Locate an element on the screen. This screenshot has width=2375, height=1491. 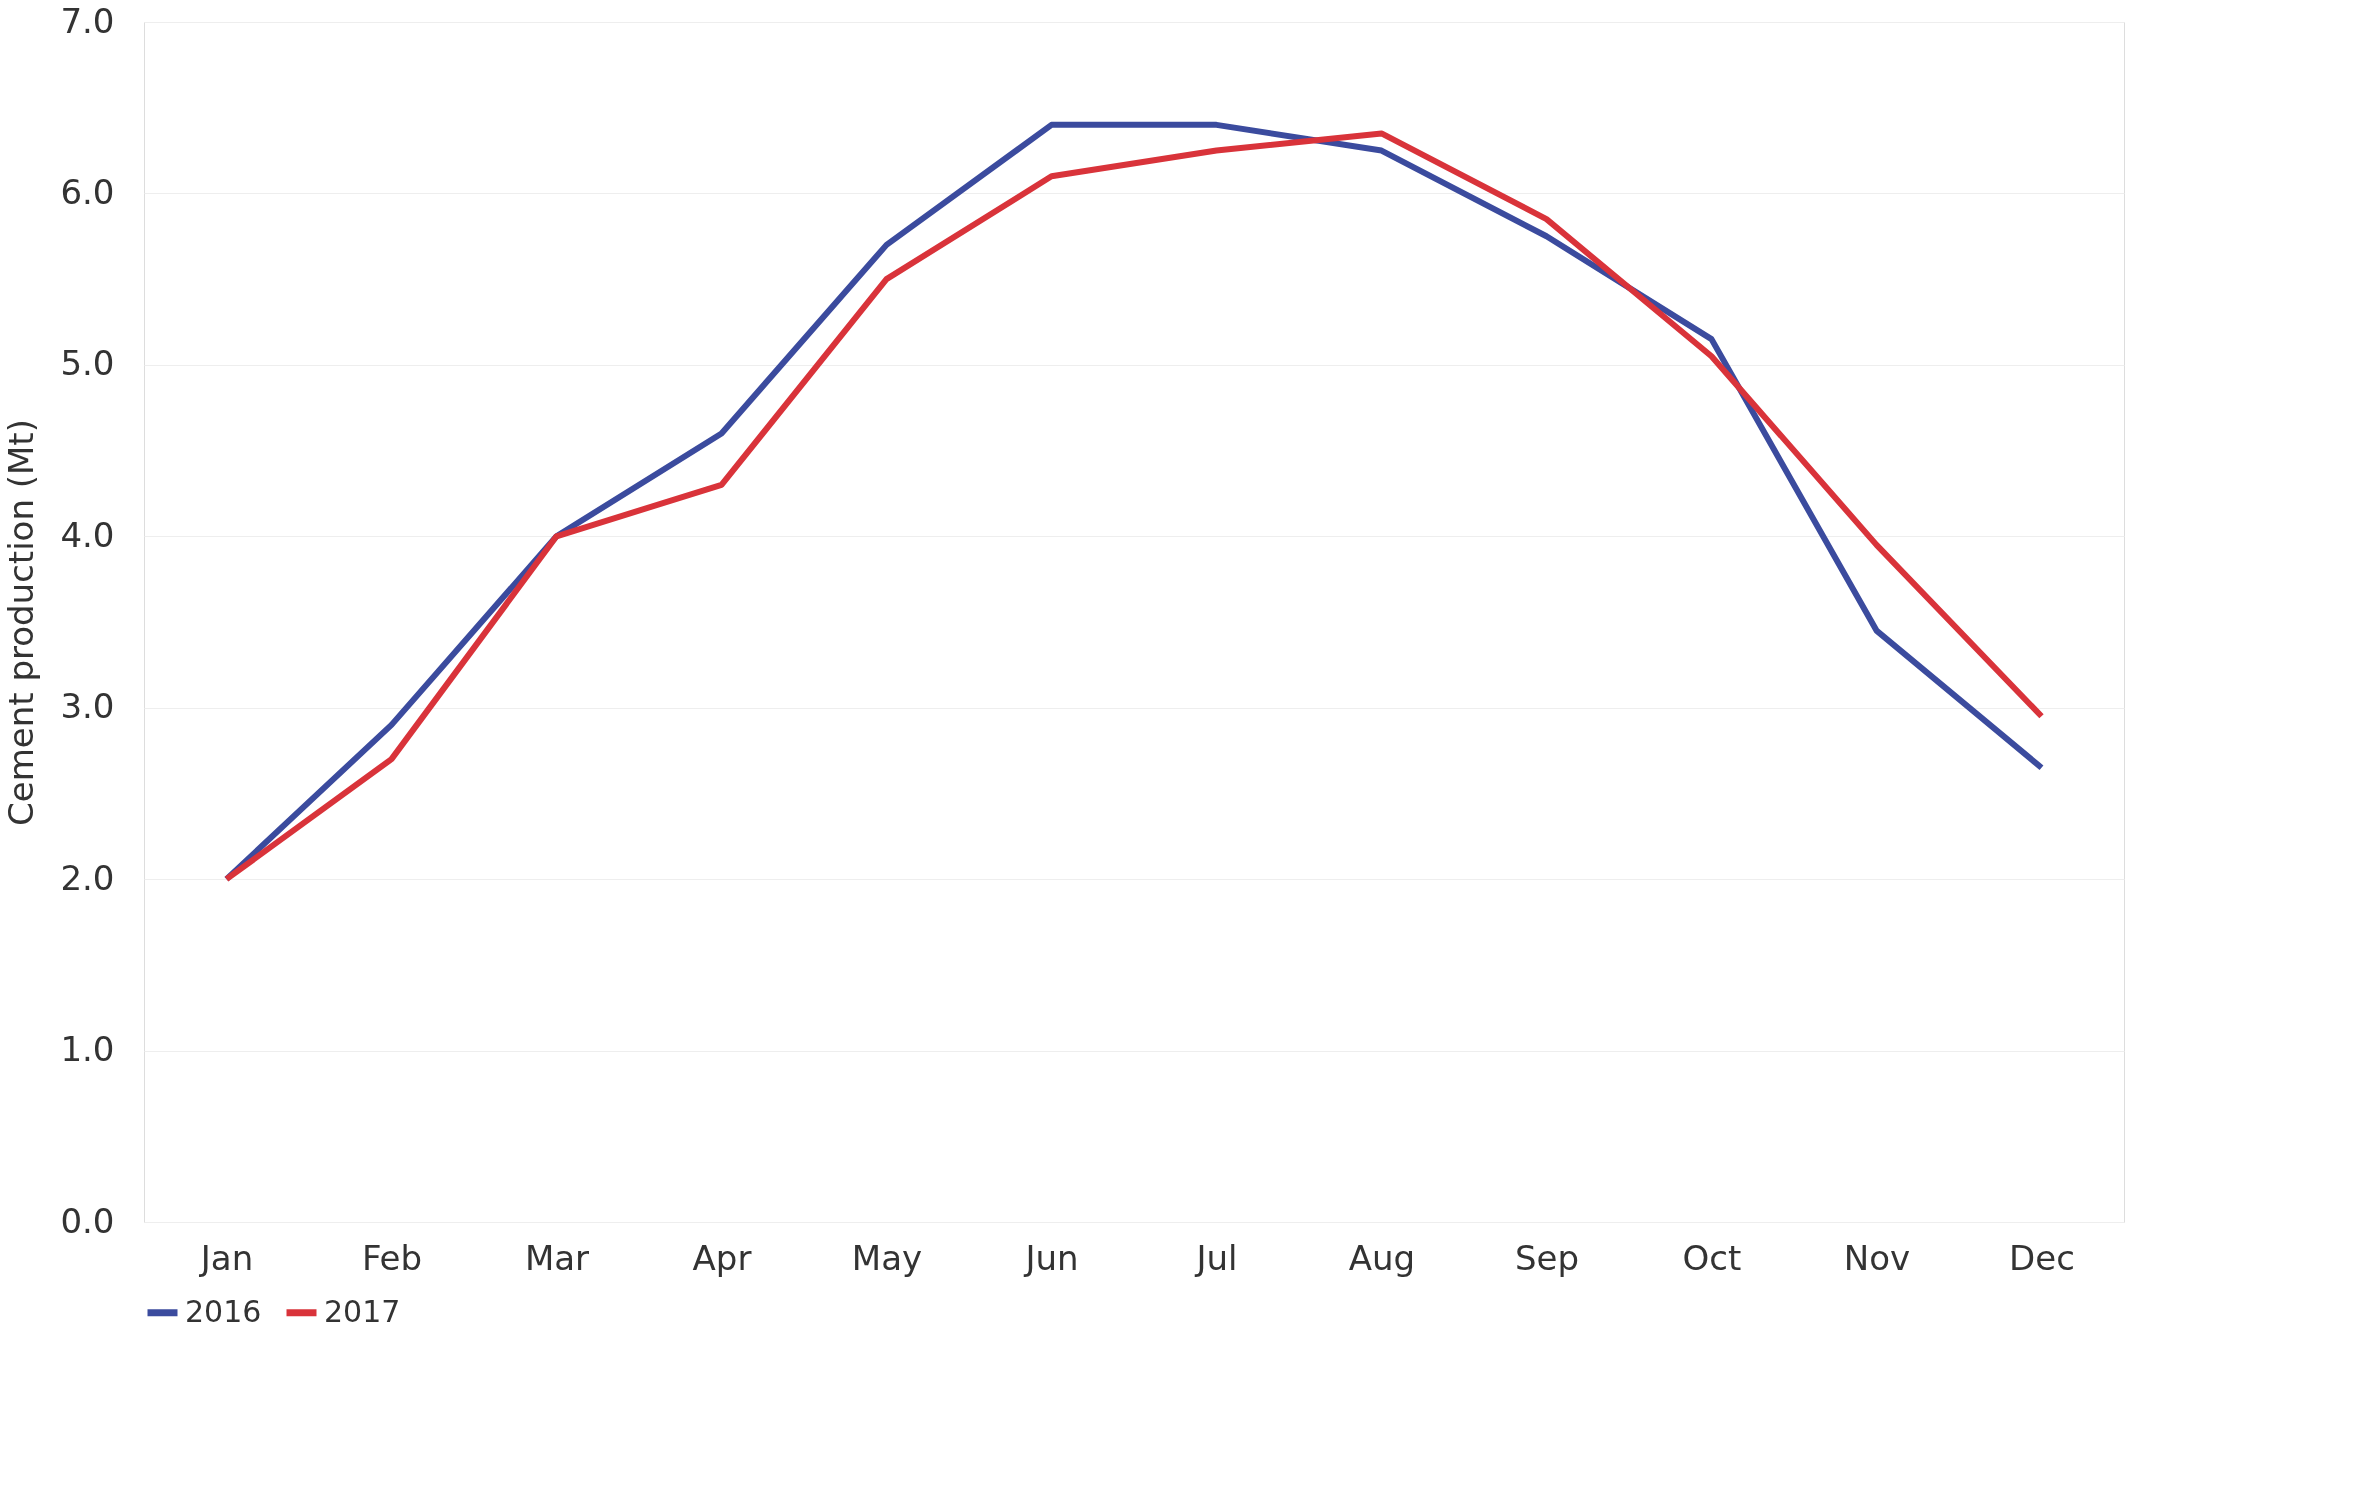
x-tick-label: Apr is located at coordinates (722, 1257).